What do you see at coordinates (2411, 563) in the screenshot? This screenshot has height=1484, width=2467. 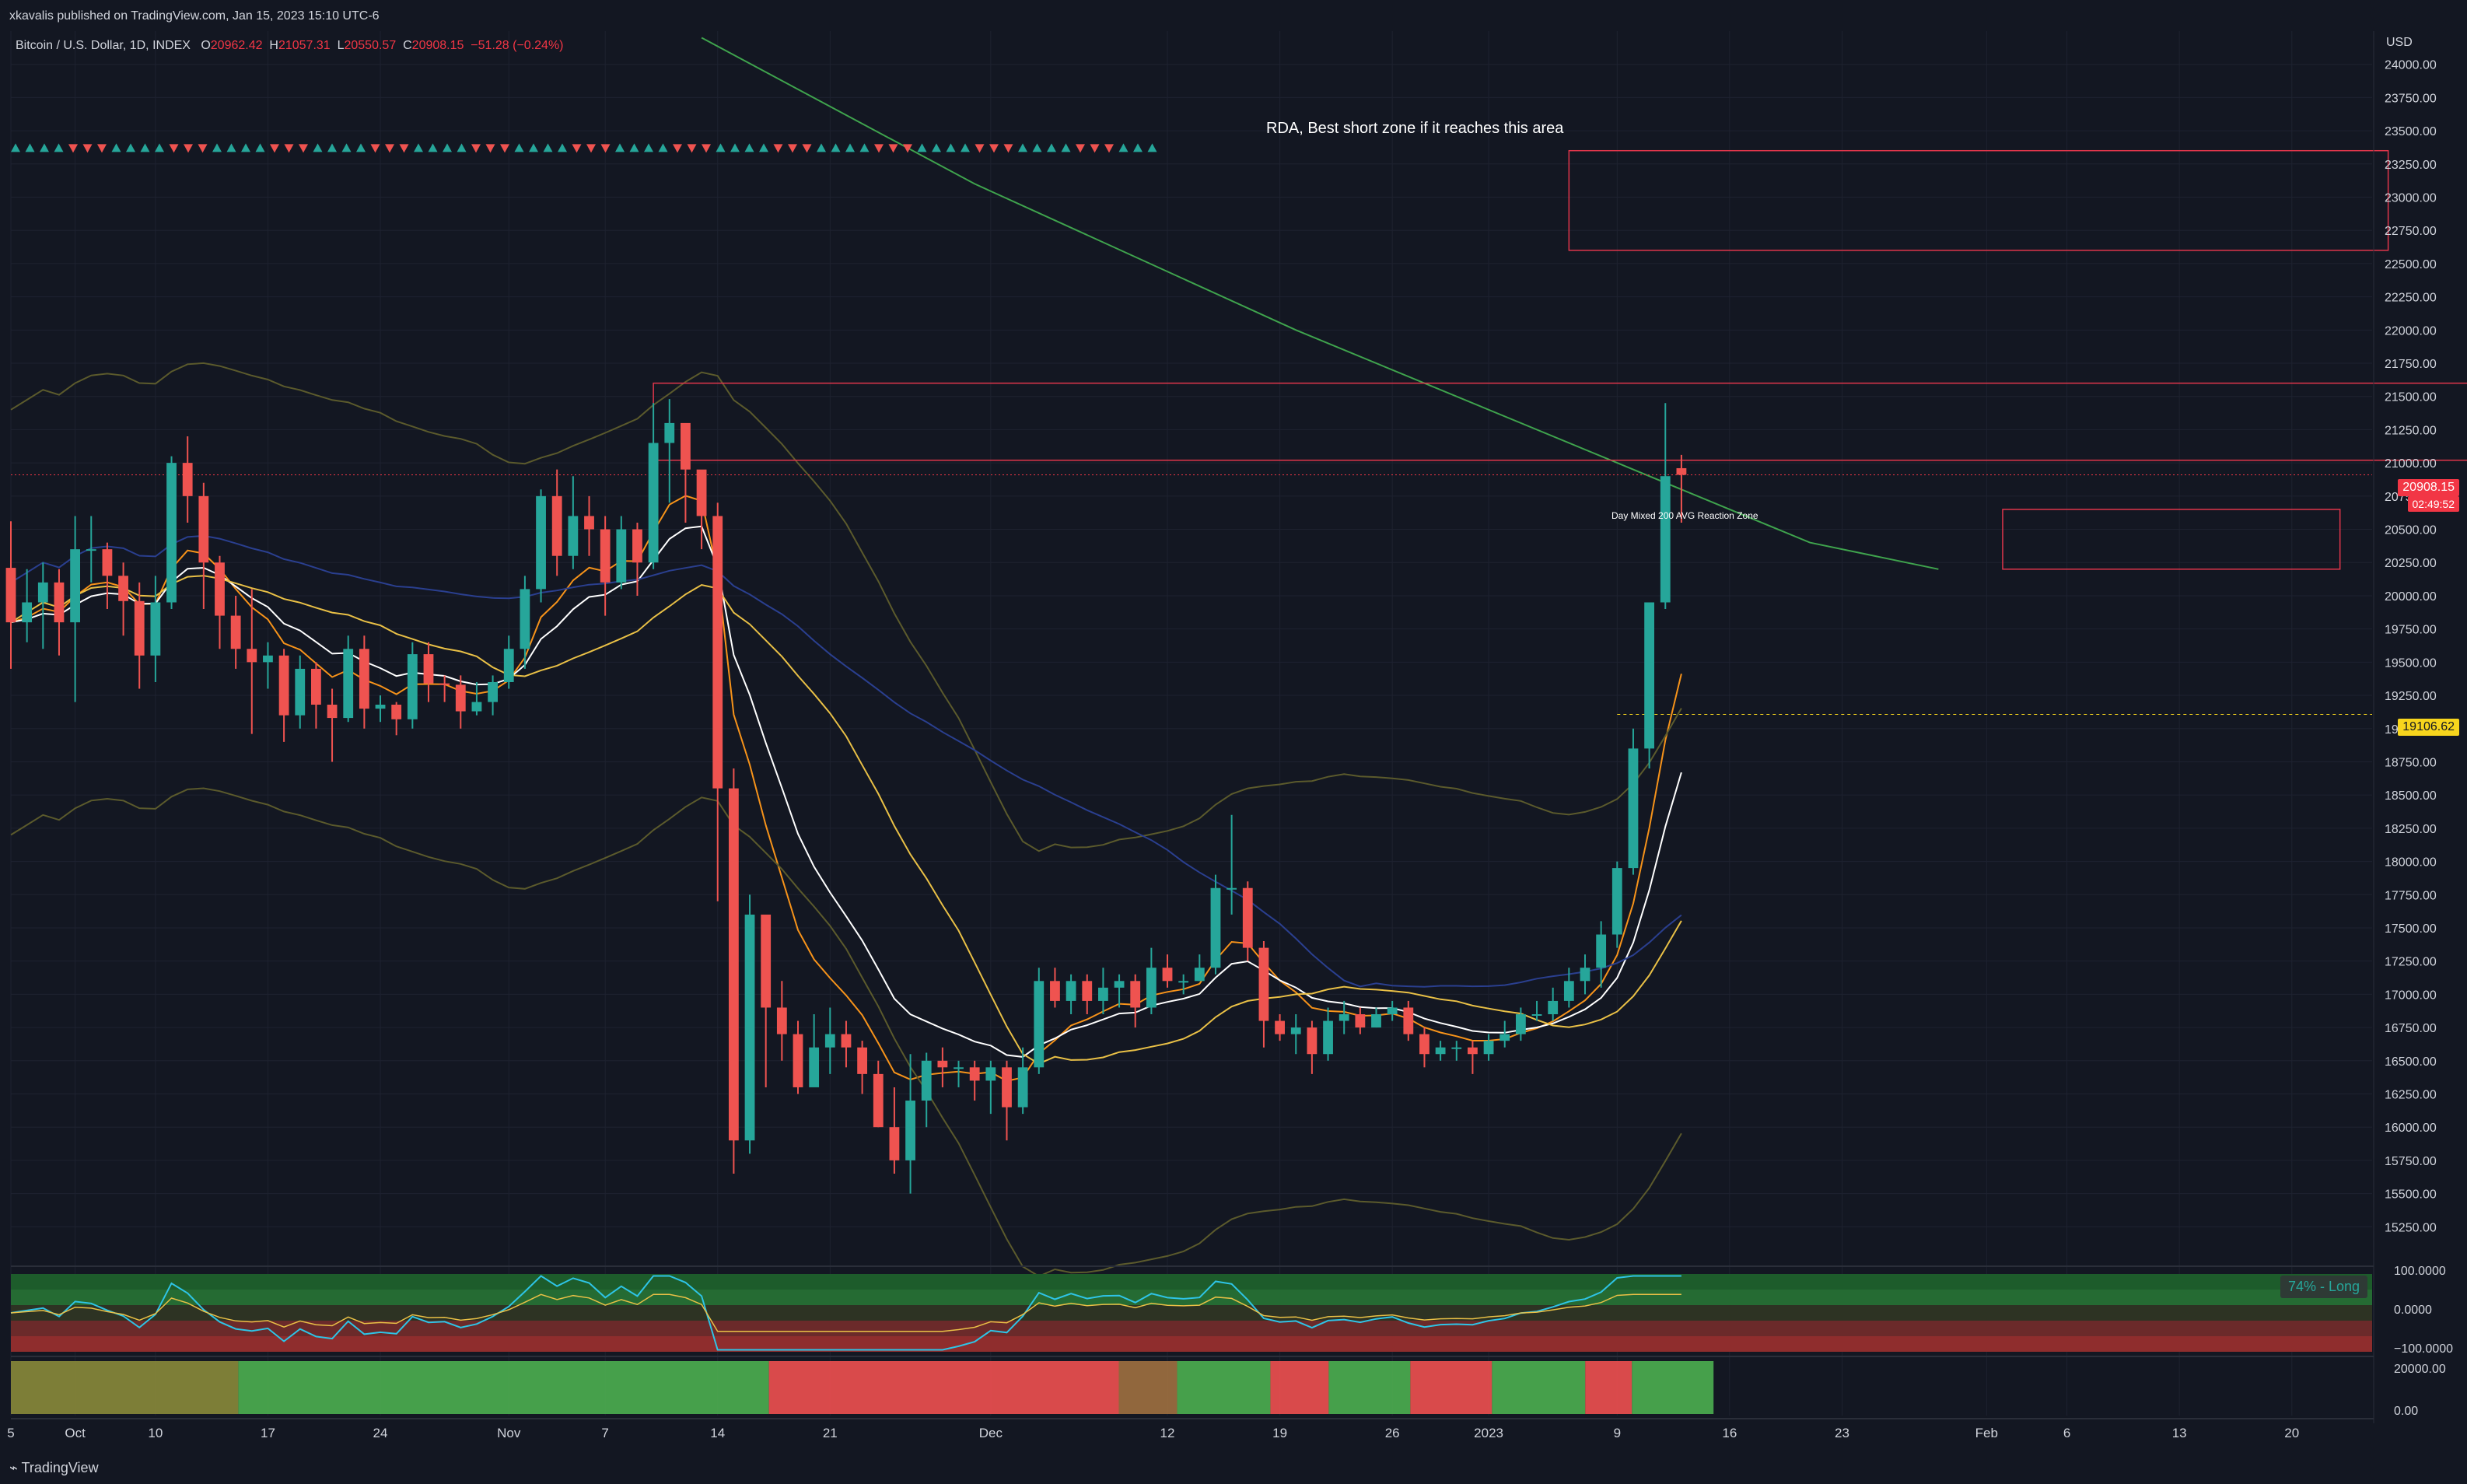 I see `price-tick-label: 20250.00` at bounding box center [2411, 563].